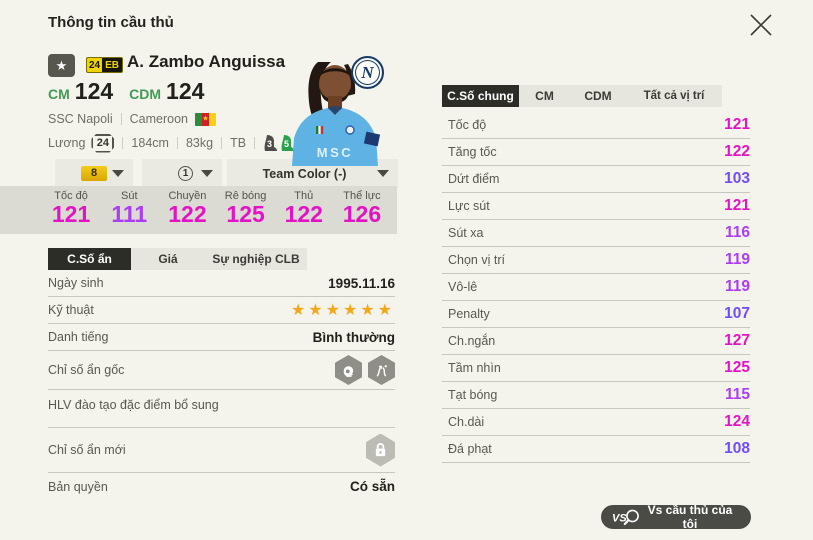 This screenshot has width=813, height=540. Describe the element at coordinates (737, 313) in the screenshot. I see `attribute-value: 107` at that location.